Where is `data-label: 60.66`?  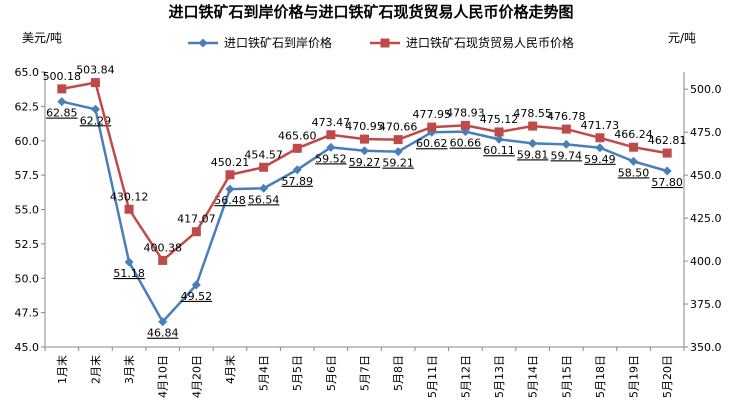
data-label: 60.66 is located at coordinates (466, 143).